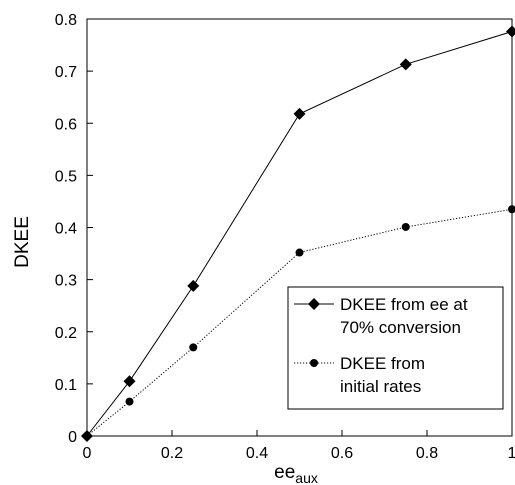 This screenshot has height=485, width=515. Describe the element at coordinates (306, 477) in the screenshot. I see `x-axis-title-subscript: aux` at that location.